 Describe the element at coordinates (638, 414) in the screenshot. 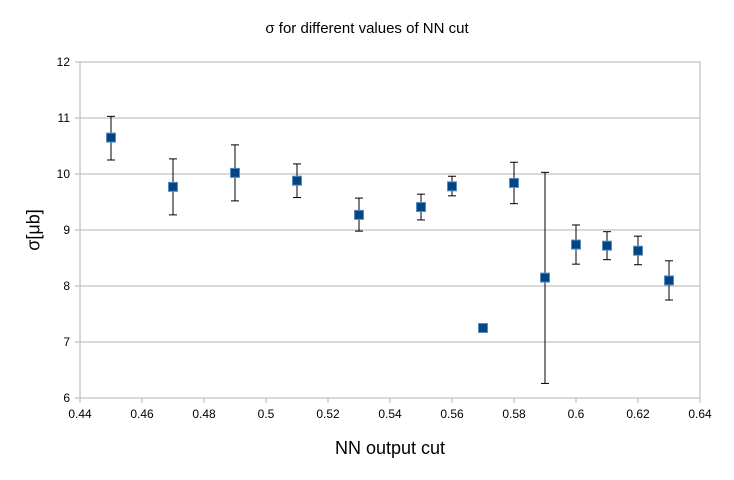

I see `x-tick-label: 0.62` at that location.